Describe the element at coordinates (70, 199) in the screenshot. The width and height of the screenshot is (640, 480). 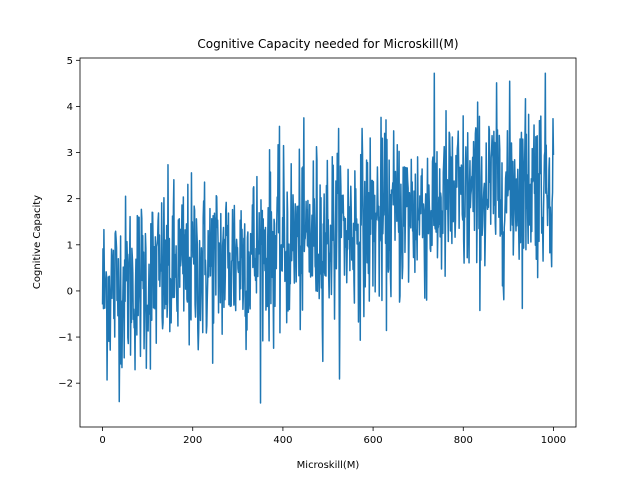
I see `y-tick-label: 2` at that location.